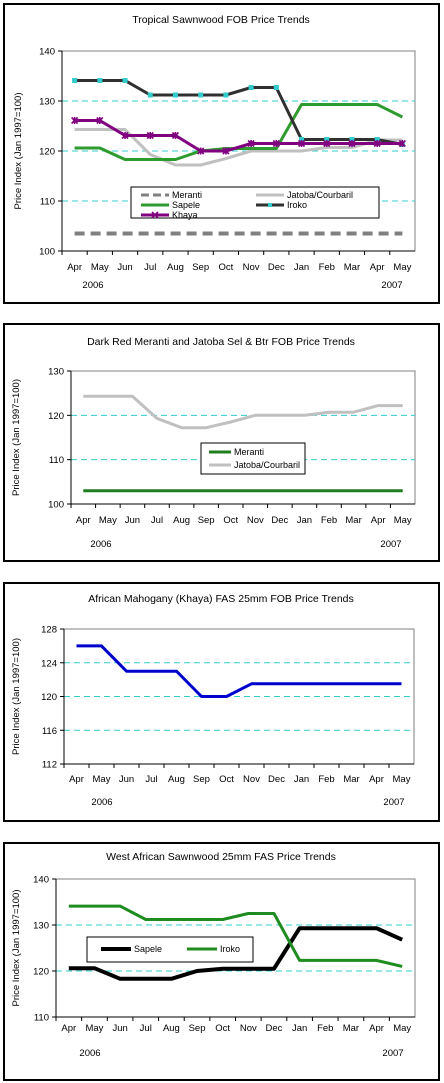 Image resolution: width=444 pixels, height=1083 pixels. I want to click on series-line-sapele, so click(236, 953).